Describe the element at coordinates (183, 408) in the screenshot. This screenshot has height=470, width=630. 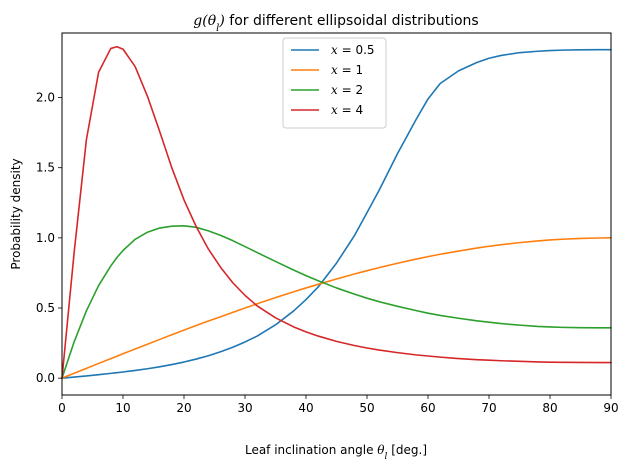
I see `x-tick-label: 20` at that location.